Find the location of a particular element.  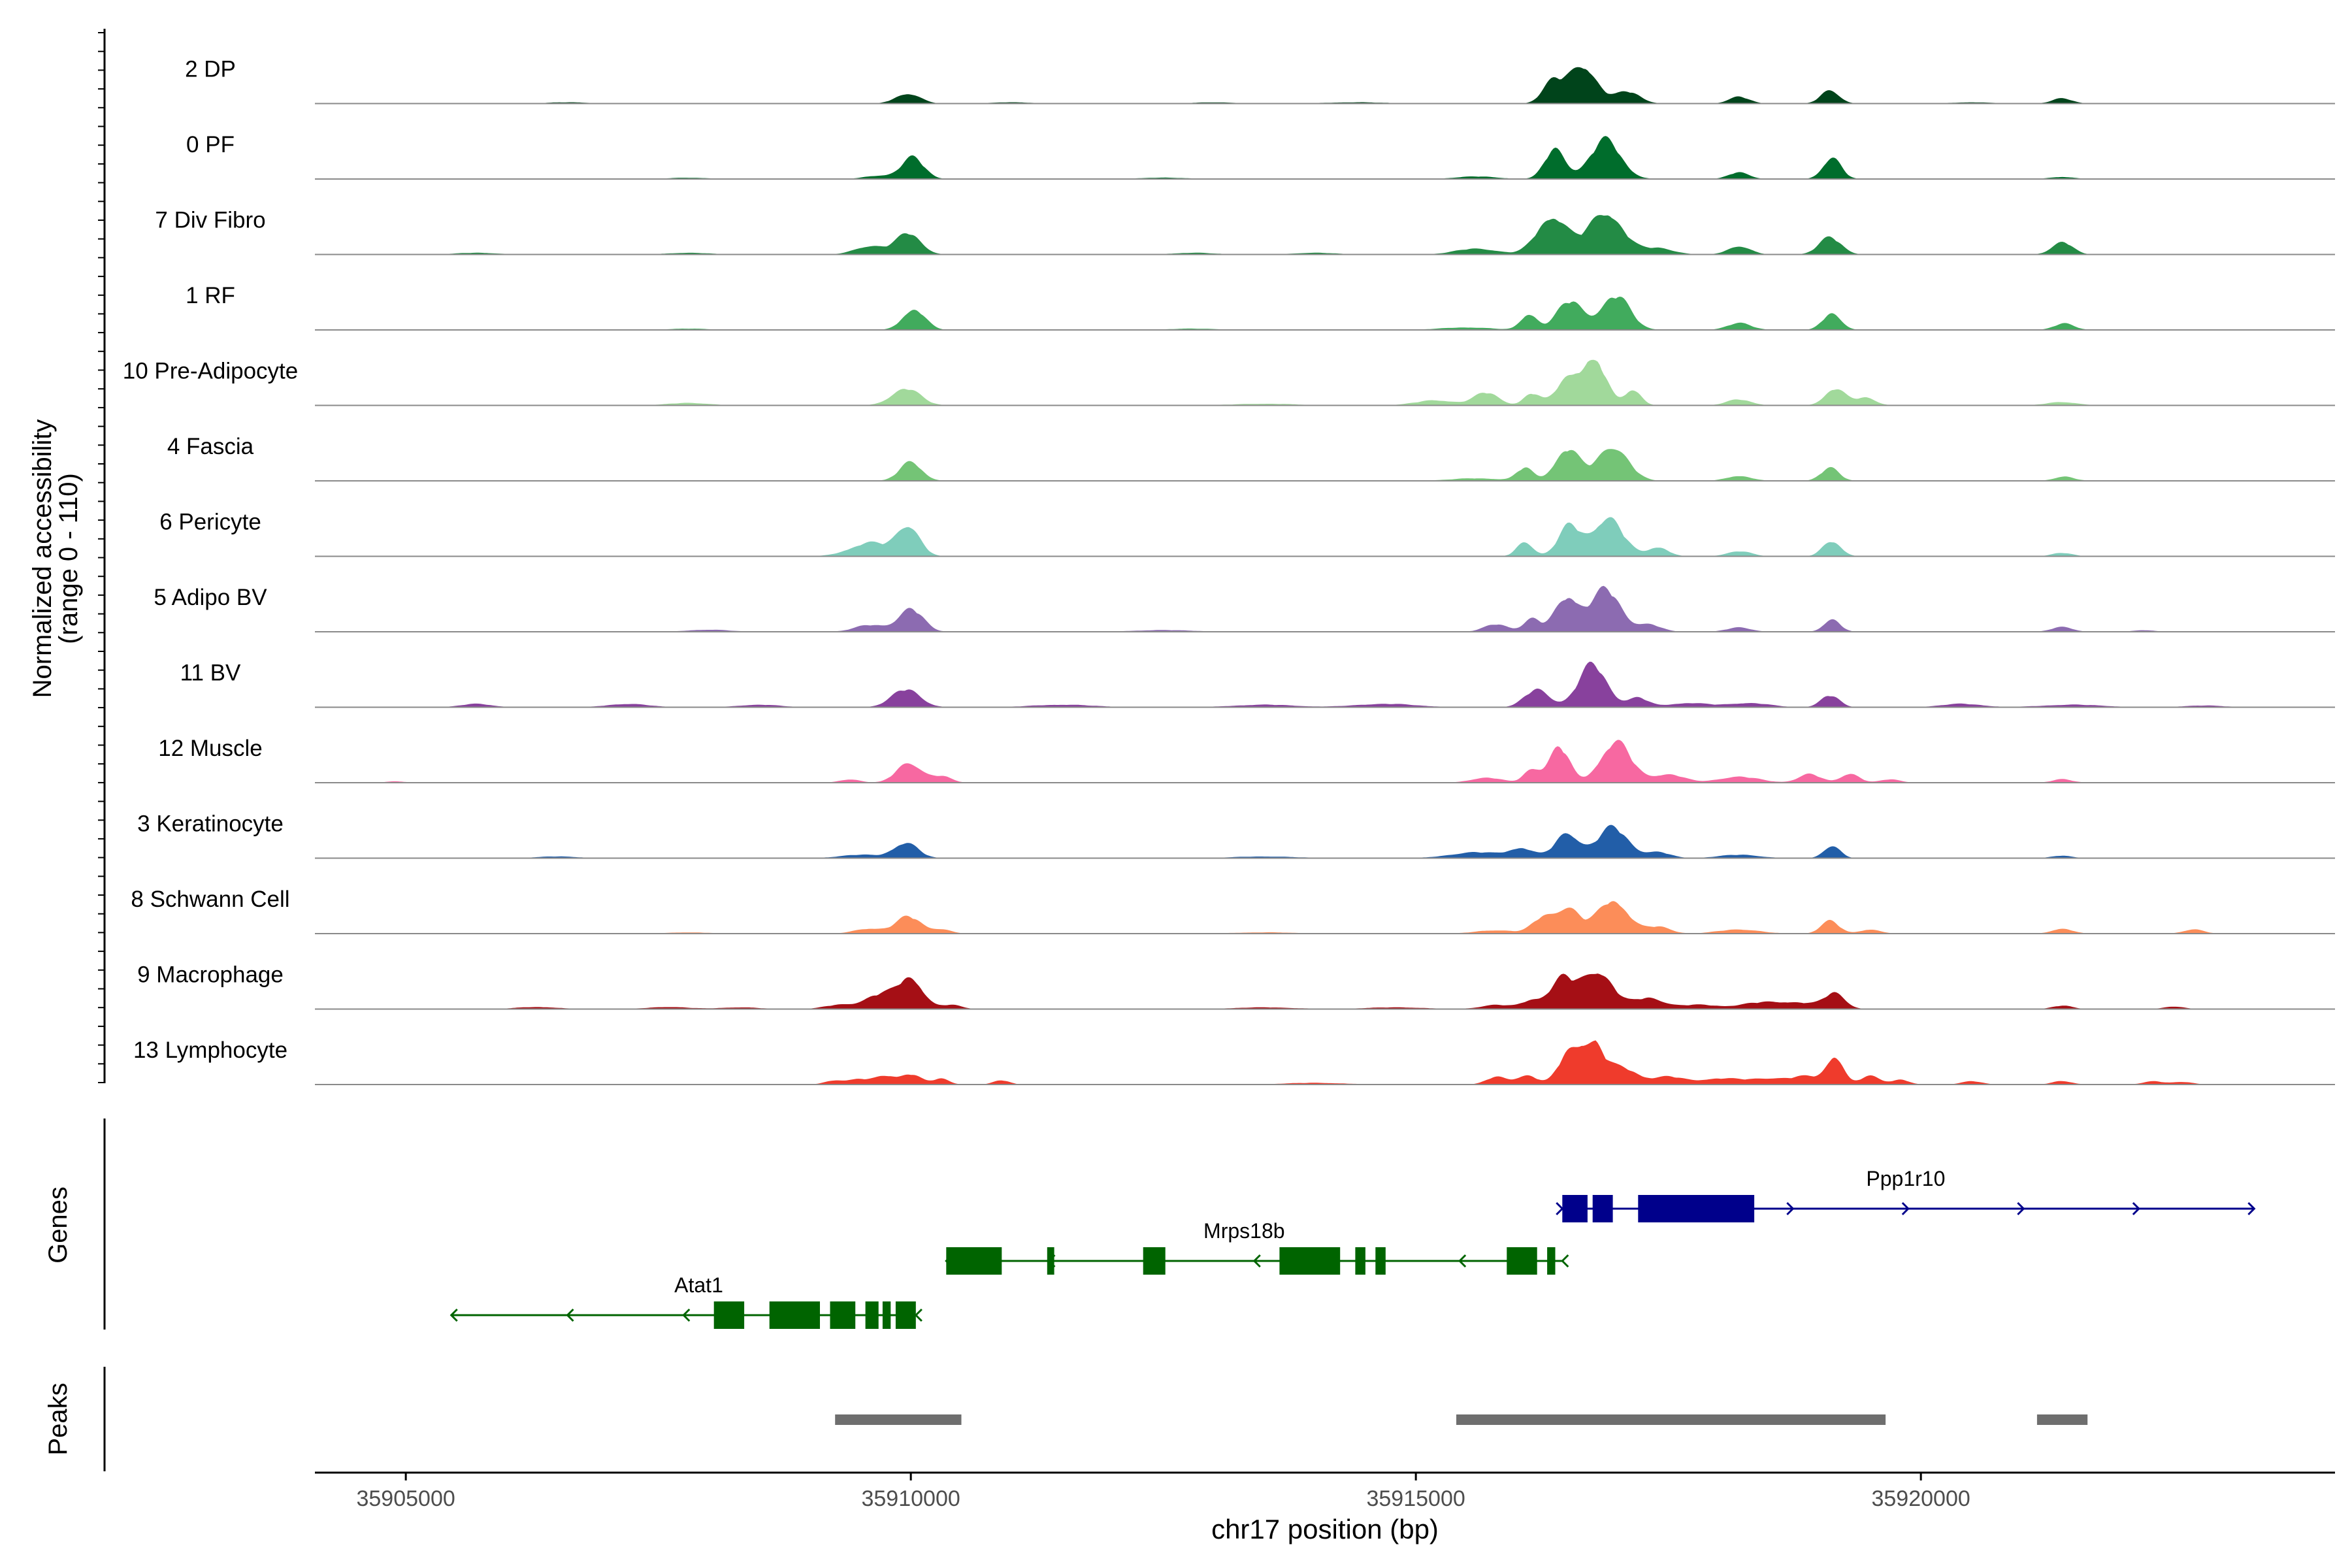

coverage-area-3-keratinocyte is located at coordinates (1325, 841).